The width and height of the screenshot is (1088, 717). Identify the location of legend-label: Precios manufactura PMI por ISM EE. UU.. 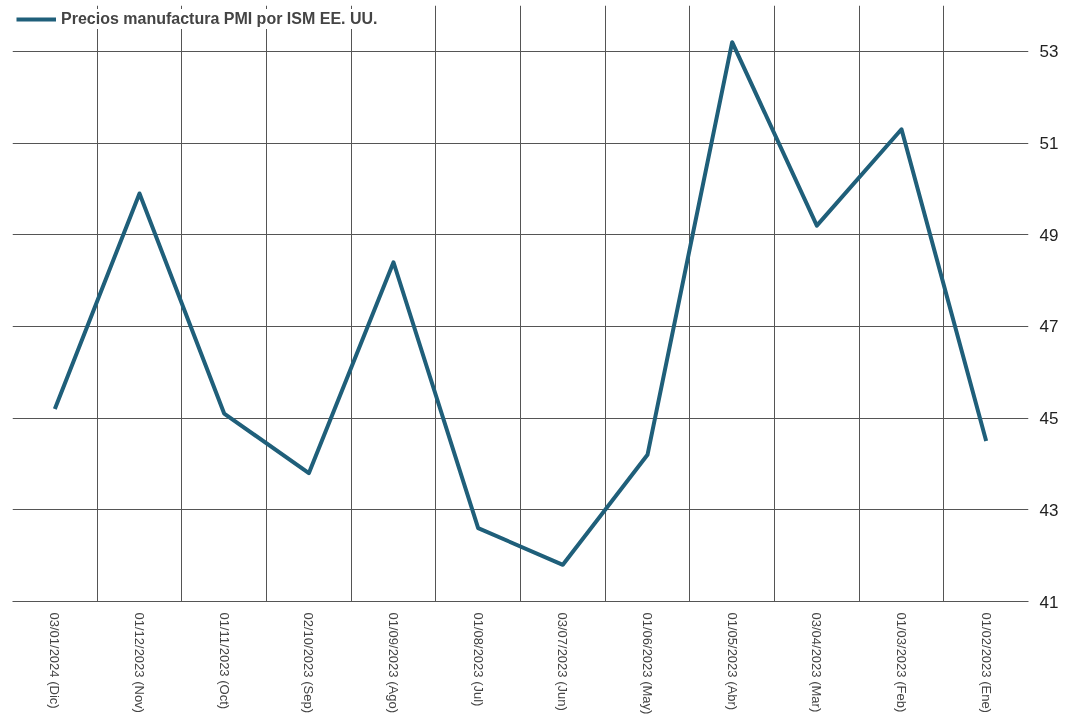
(219, 19).